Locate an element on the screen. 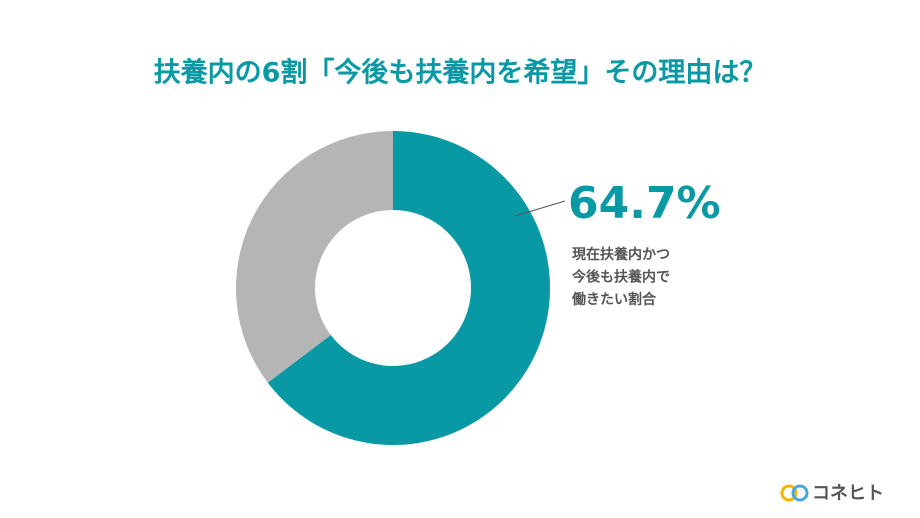 The width and height of the screenshot is (920, 518). chart-title: 扶養内の6割「今後も扶養内を希望」その理由は？ is located at coordinates (460, 73).